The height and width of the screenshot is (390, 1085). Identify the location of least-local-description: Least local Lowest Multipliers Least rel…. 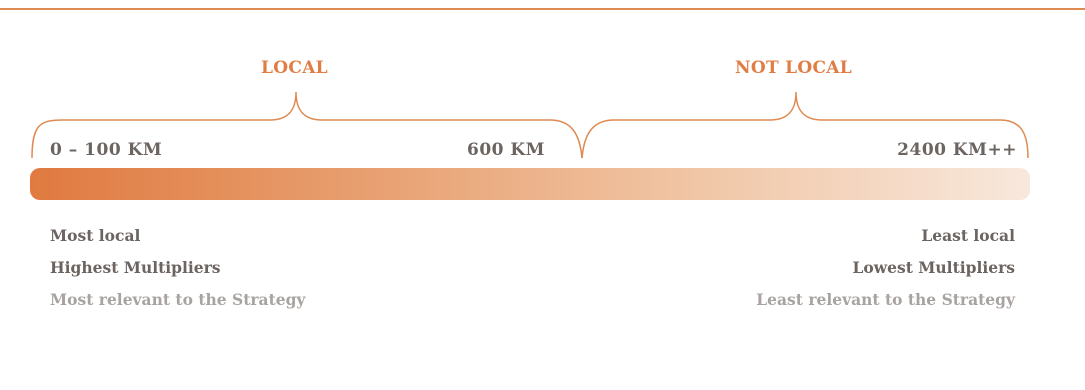
(885, 268).